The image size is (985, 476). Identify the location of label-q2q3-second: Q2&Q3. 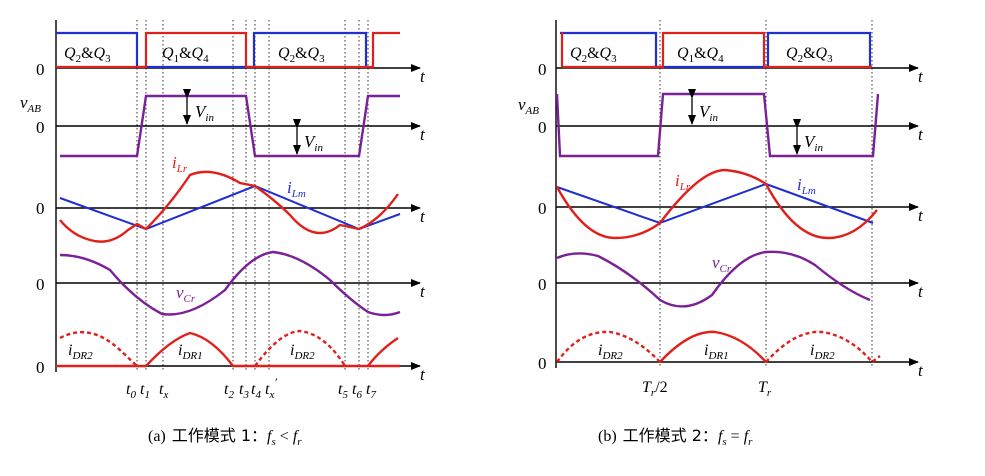
(809, 55).